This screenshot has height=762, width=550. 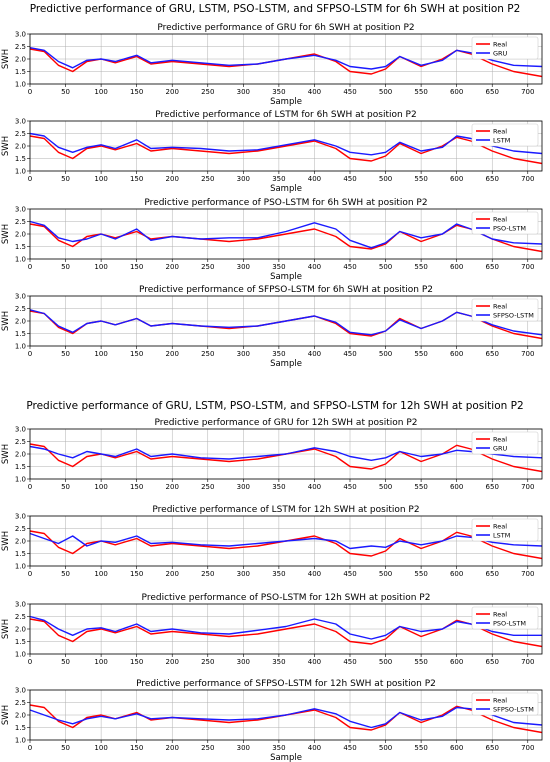 What do you see at coordinates (286, 757) in the screenshot?
I see `x-axis-label: Sample` at bounding box center [286, 757].